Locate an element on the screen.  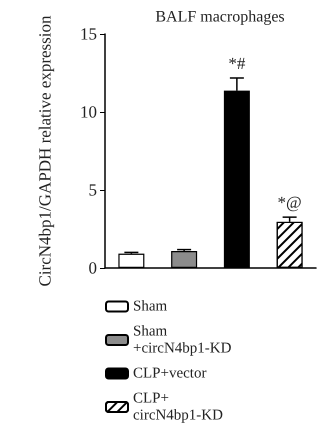
data-label: *# is located at coordinates (237, 63).